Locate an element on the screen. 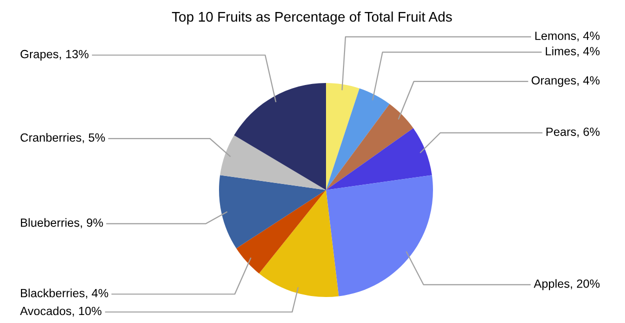  slice-label: Lemons, 4% is located at coordinates (567, 37).